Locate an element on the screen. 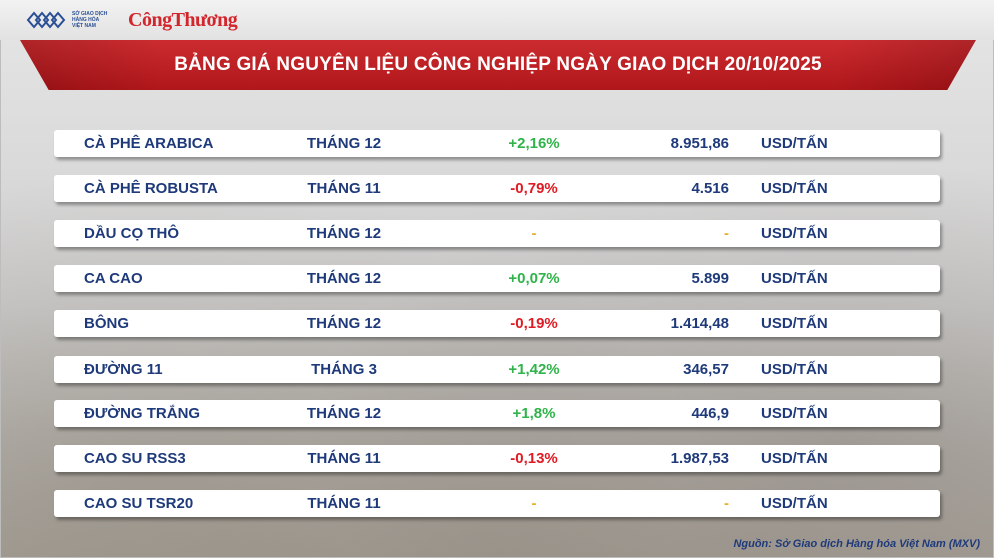 The height and width of the screenshot is (558, 994). mxv-logo-icon is located at coordinates (46, 20).